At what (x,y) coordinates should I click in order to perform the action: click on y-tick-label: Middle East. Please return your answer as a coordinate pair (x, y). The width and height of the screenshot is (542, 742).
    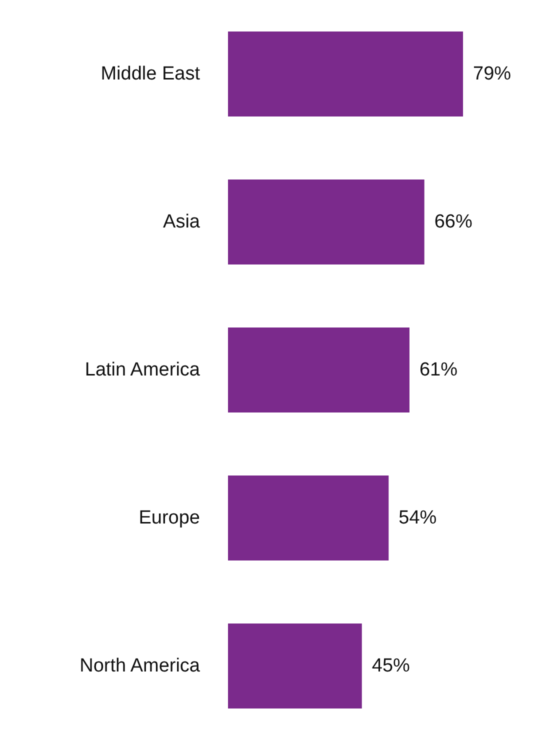
    Looking at the image, I should click on (150, 74).